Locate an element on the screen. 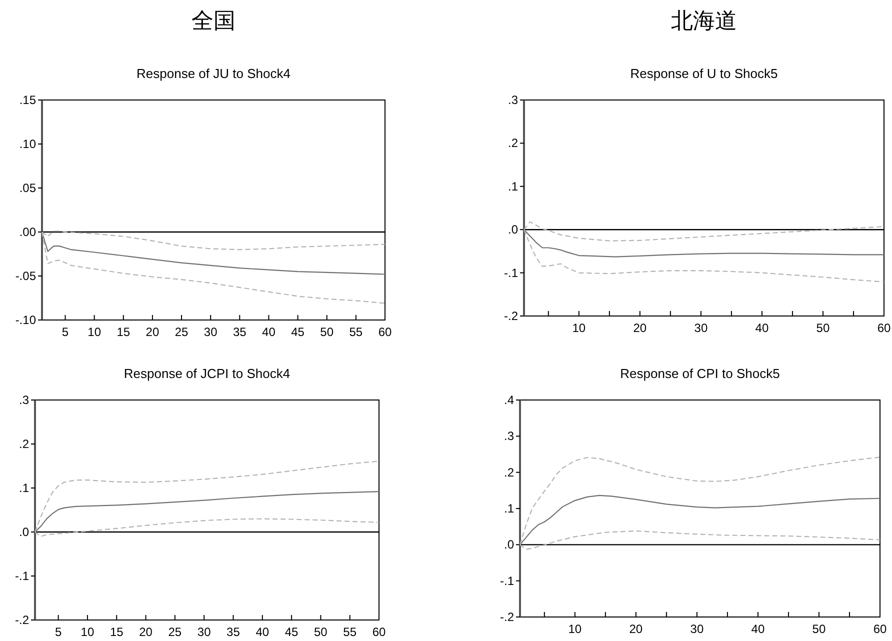  chart-title: Response of CPI to Shock5 is located at coordinates (700, 373).